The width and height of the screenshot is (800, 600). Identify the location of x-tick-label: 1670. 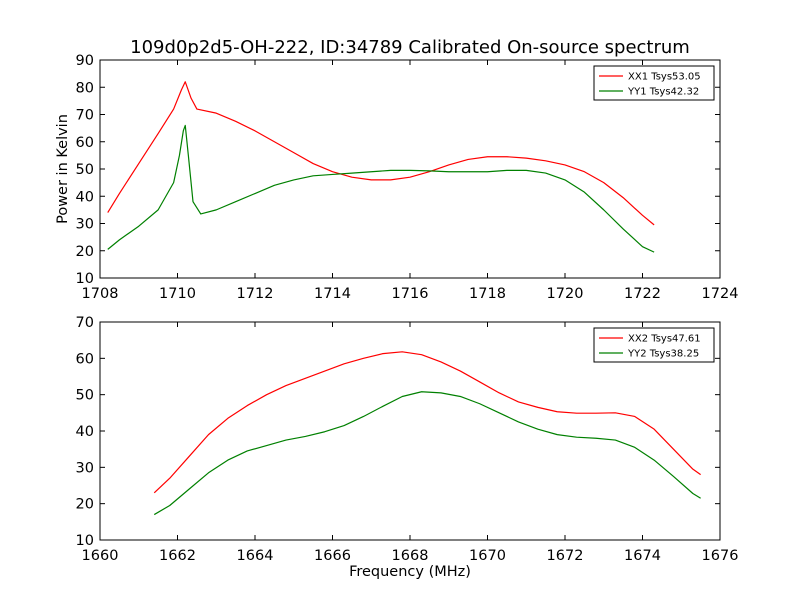
(487, 556).